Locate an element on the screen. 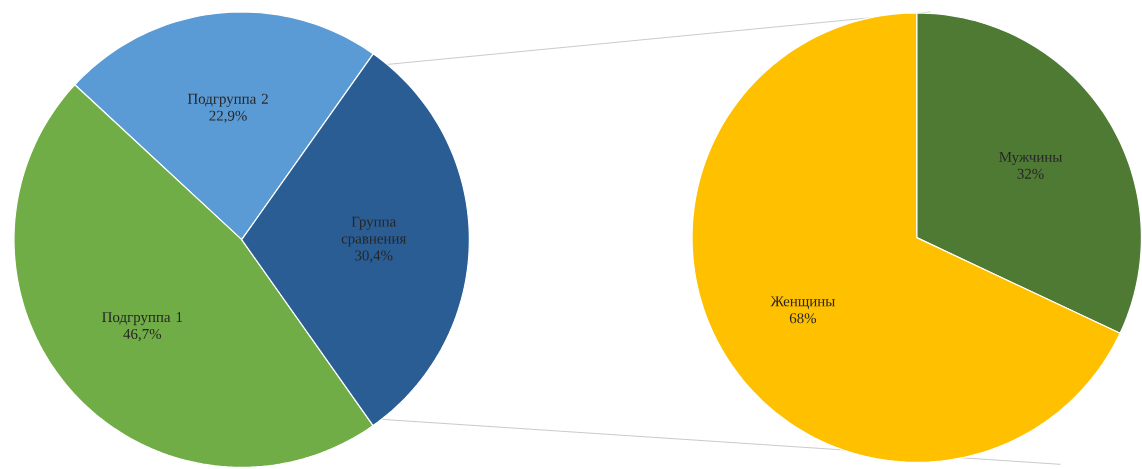  slice-label: Группа сравнения is located at coordinates (374, 231).